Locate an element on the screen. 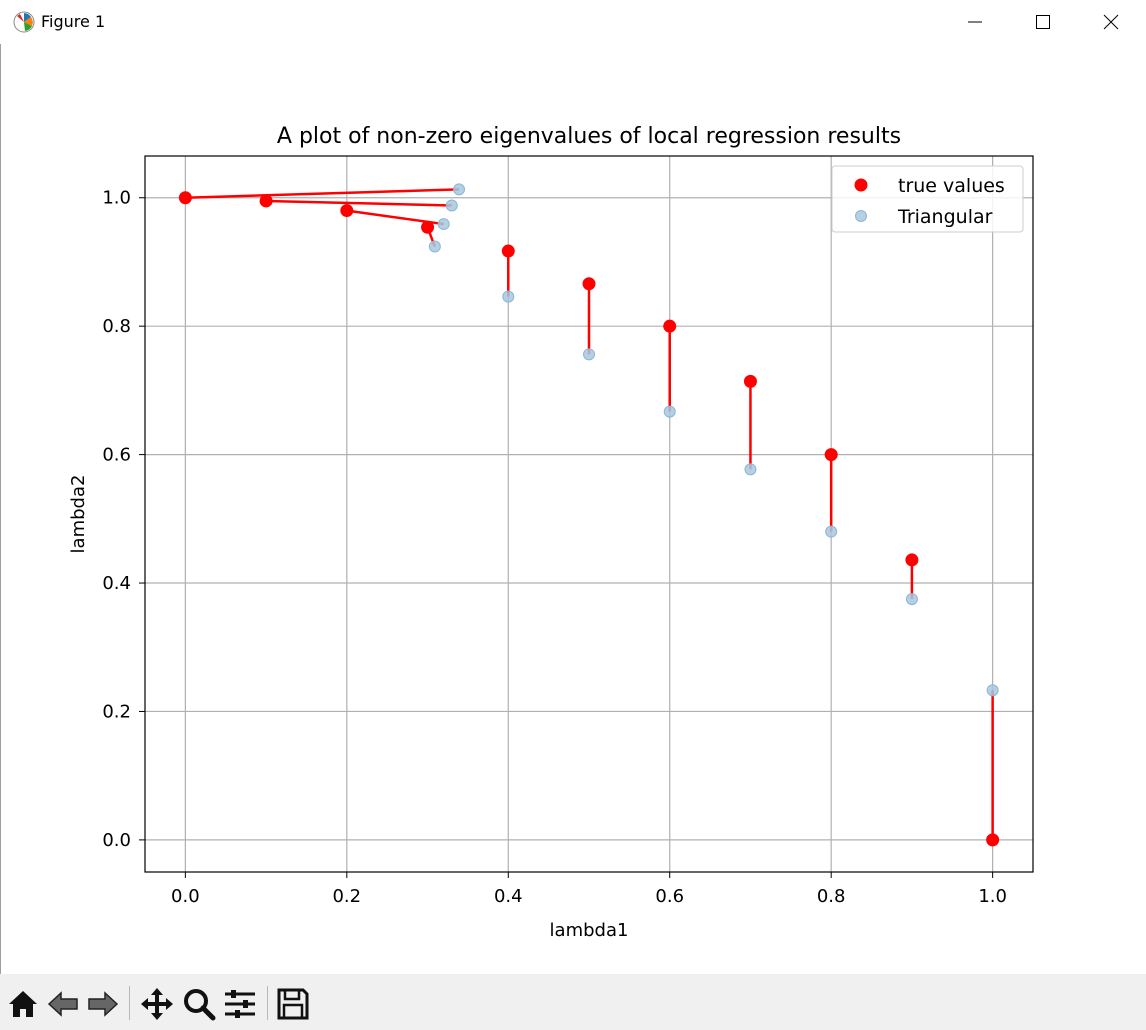 The width and height of the screenshot is (1146, 1030). legend-label: true values is located at coordinates (951, 186).